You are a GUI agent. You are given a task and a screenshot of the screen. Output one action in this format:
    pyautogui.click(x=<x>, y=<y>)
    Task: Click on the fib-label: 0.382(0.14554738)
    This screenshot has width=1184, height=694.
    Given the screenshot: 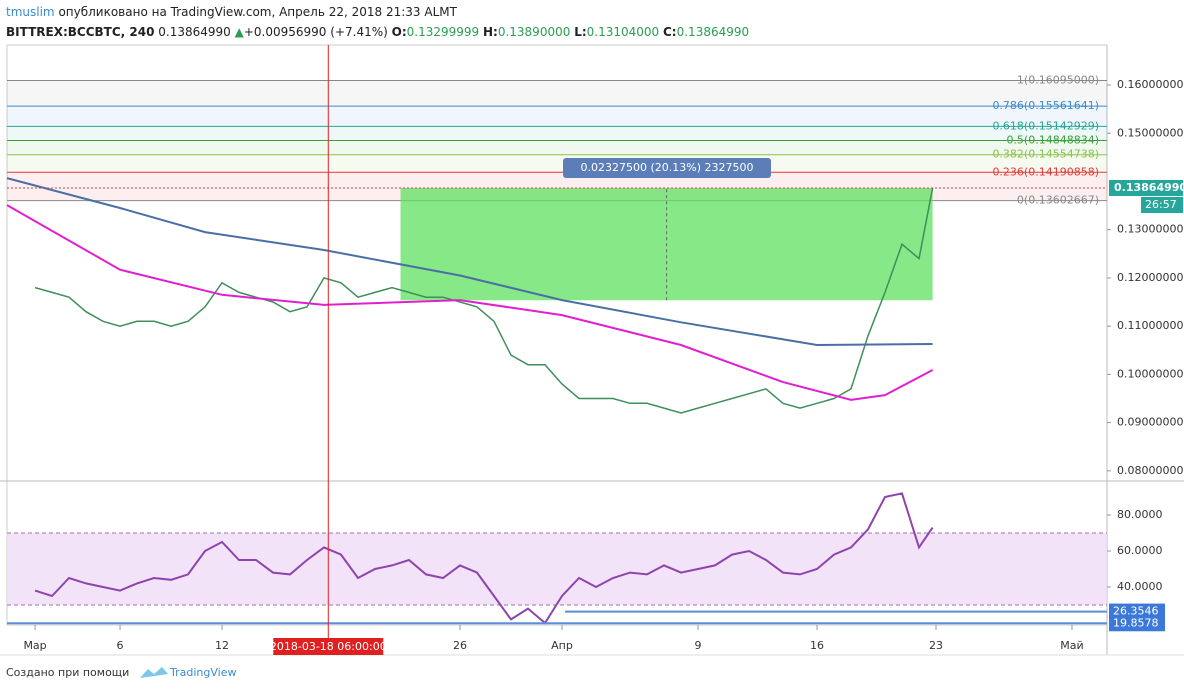 What is the action you would take?
    pyautogui.click(x=1045, y=154)
    